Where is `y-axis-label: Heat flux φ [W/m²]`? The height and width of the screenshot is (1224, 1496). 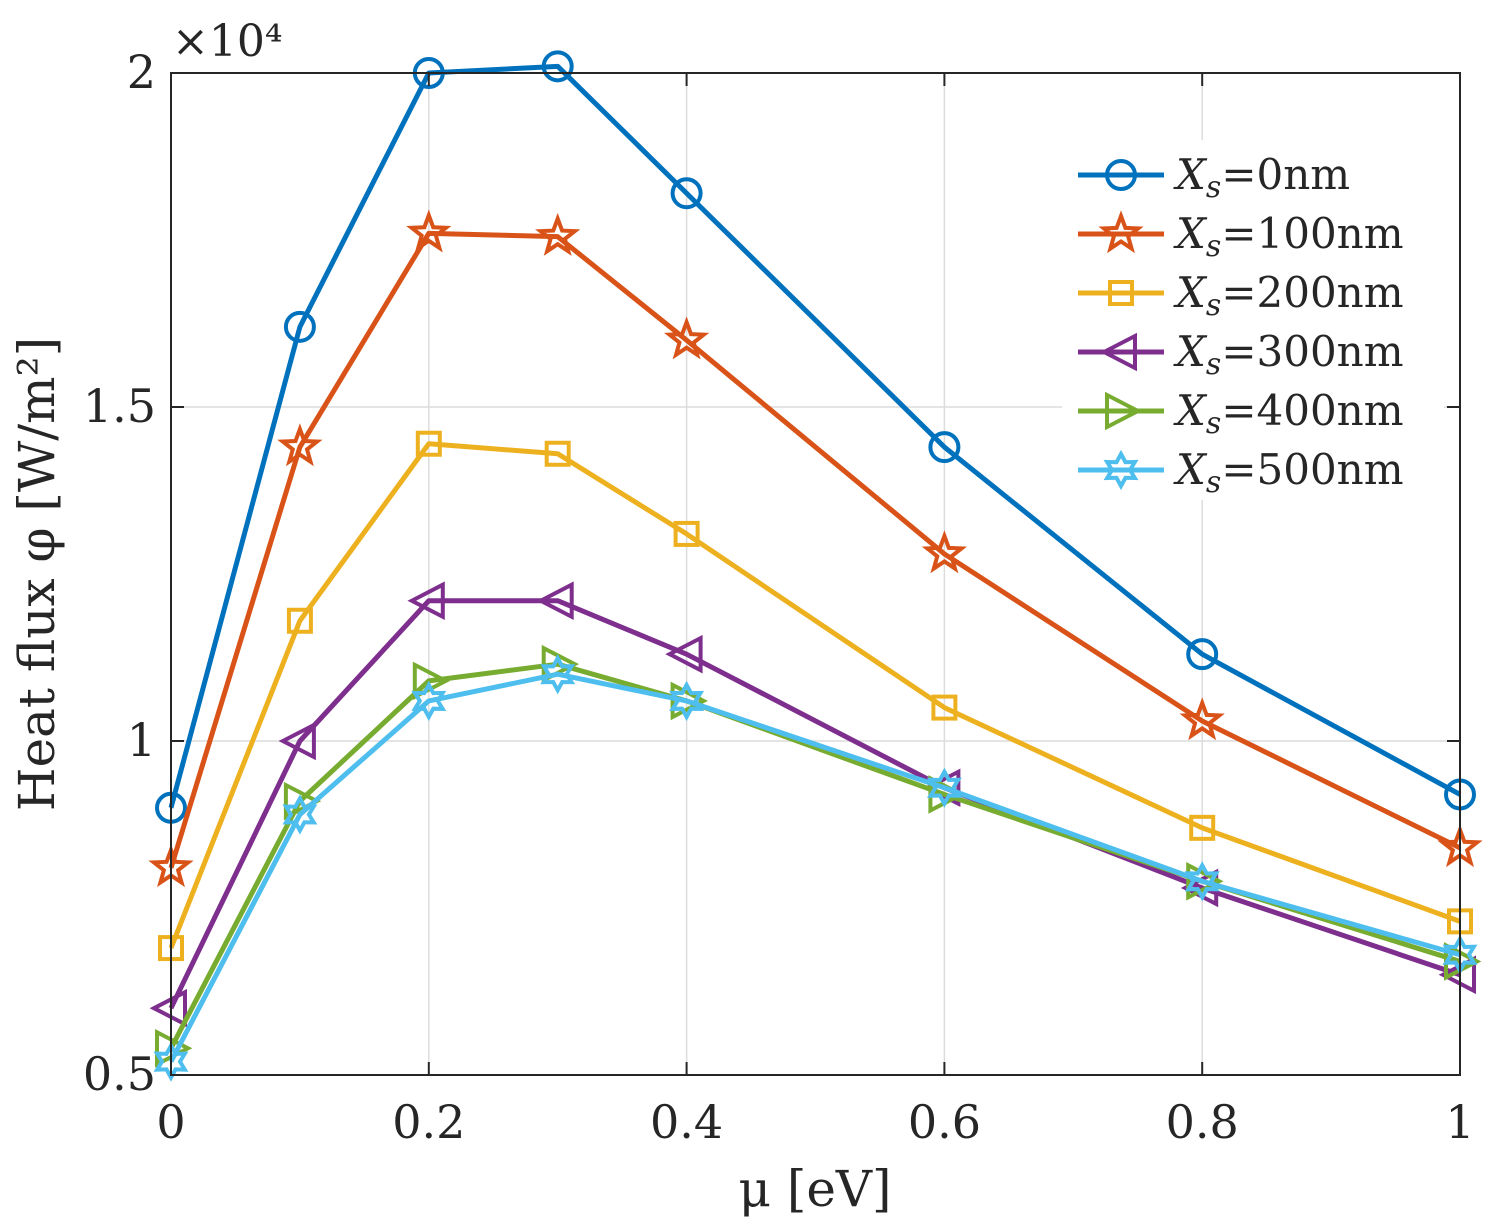
y-axis-label: Heat flux φ [W/m²] is located at coordinates (37, 574).